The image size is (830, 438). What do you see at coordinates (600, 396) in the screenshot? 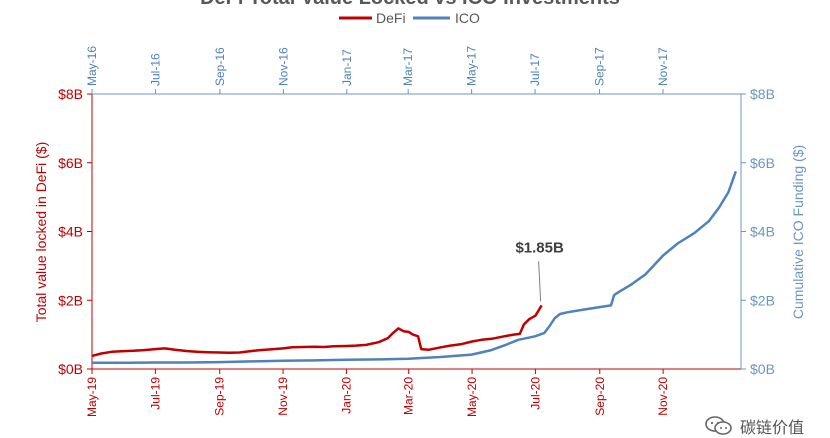
I see `bottom-tick-label: Sep-20` at bounding box center [600, 396].